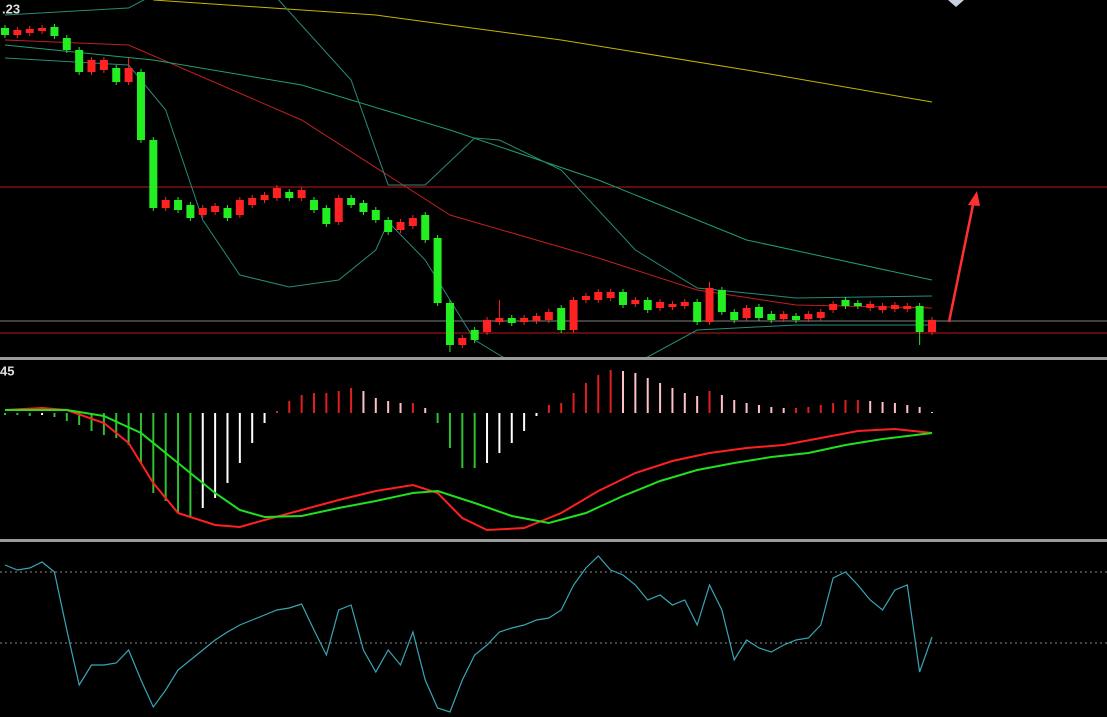 The height and width of the screenshot is (717, 1107). Describe the element at coordinates (7, 370) in the screenshot. I see `macd-label: 45` at that location.